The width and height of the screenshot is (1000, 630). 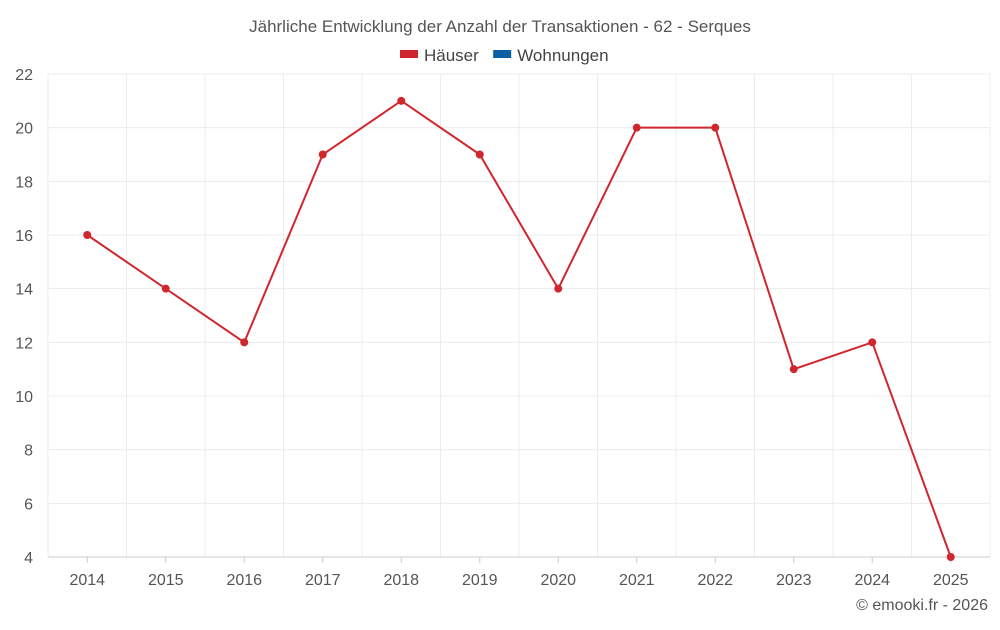 I want to click on x-tick-label: 2020, so click(x=558, y=580).